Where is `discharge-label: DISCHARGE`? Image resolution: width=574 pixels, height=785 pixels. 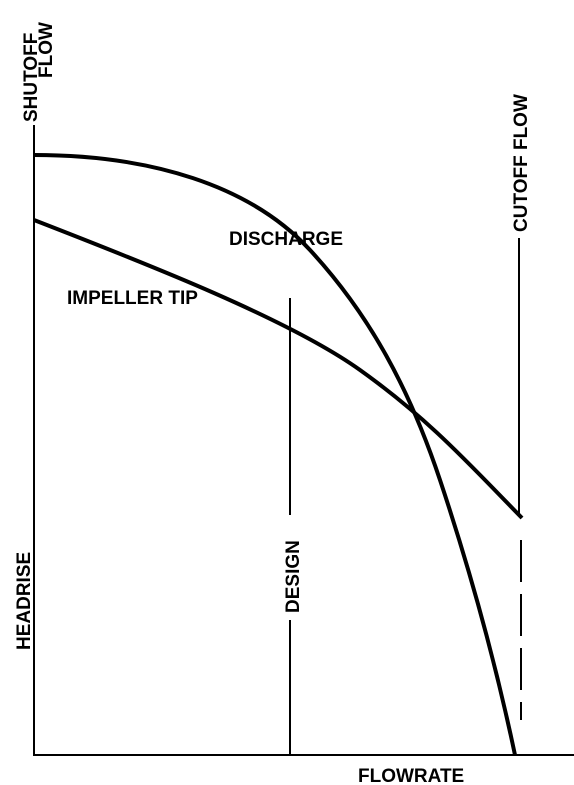 discharge-label: DISCHARGE is located at coordinates (286, 239).